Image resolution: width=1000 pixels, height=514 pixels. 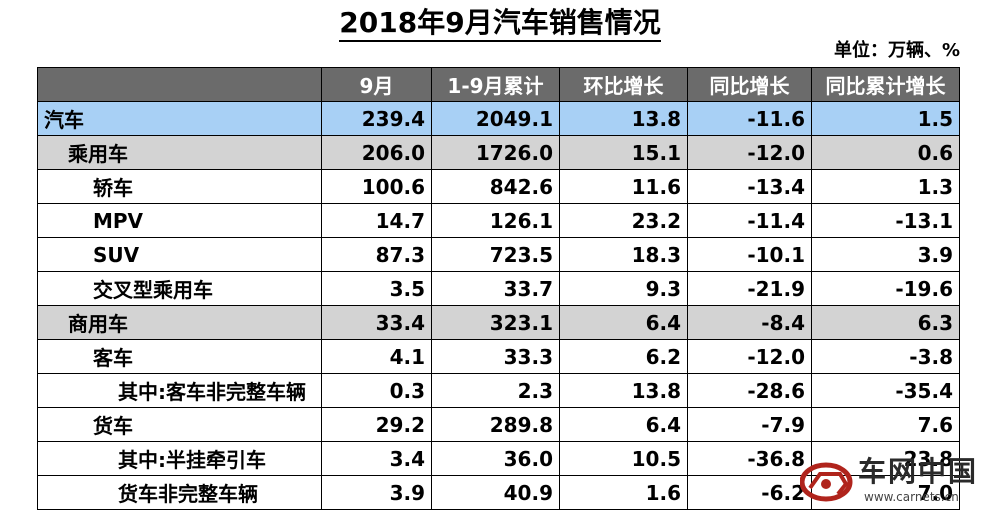 What do you see at coordinates (376, 118) in the screenshot?
I see `table-cell: 239.4` at bounding box center [376, 118].